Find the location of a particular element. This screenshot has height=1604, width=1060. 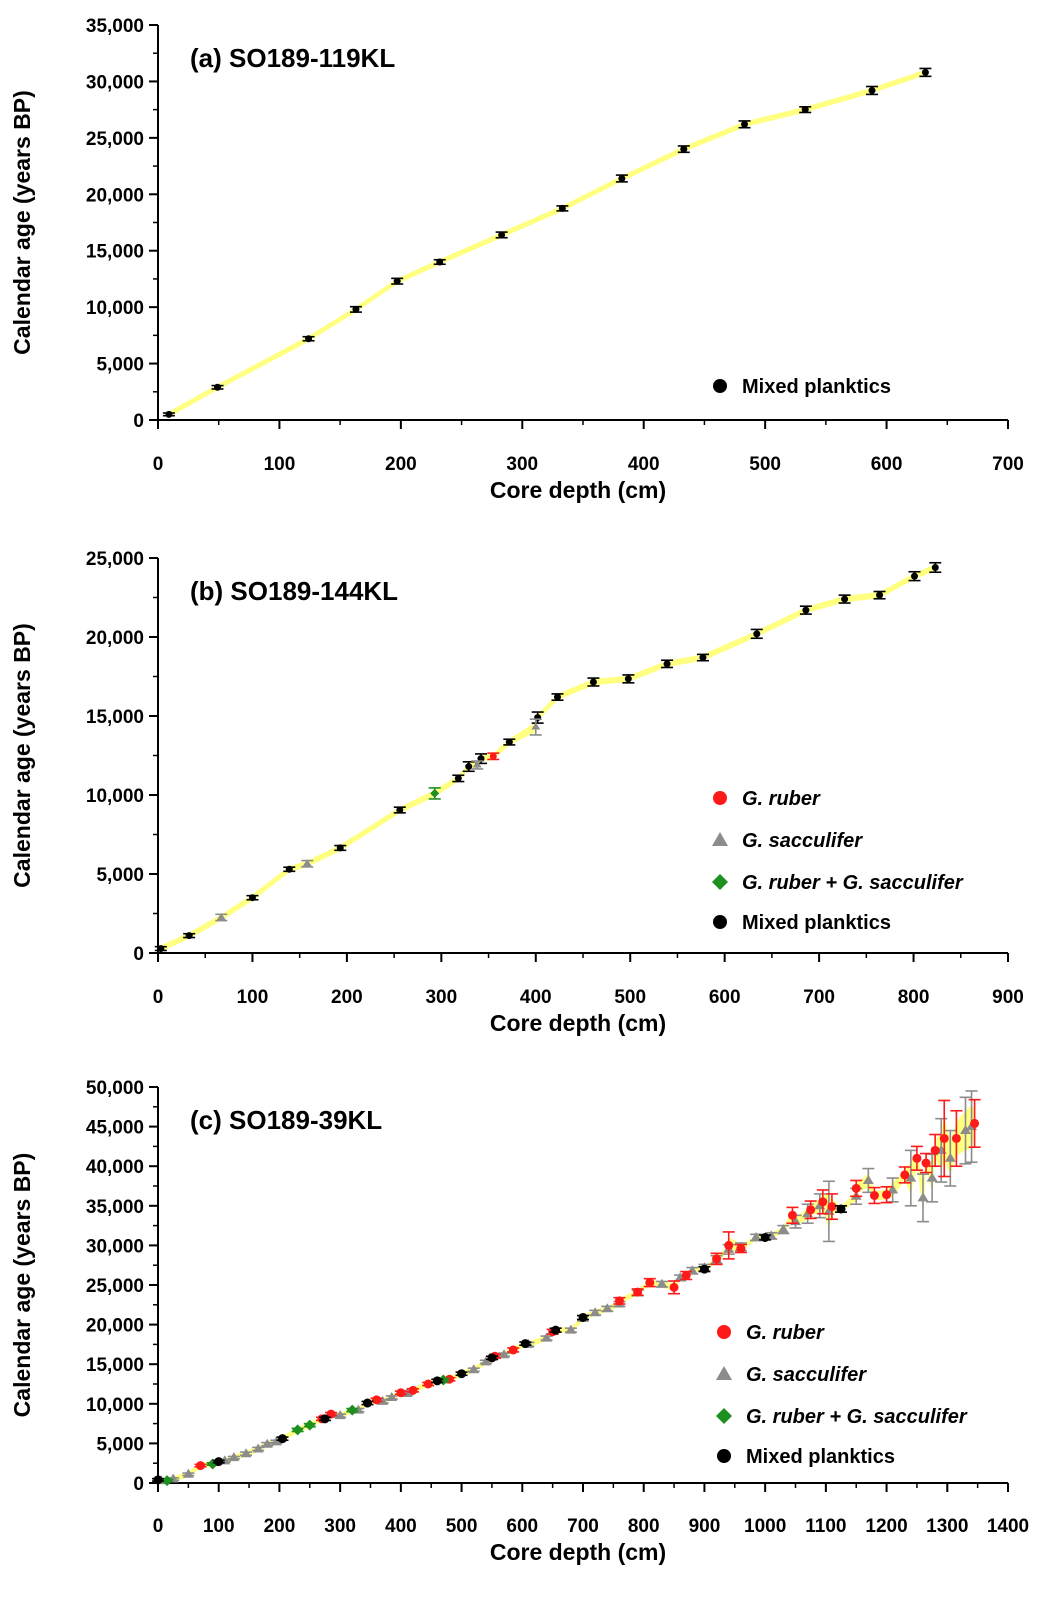

legend: Mixed planktics is located at coordinates (802, 387).